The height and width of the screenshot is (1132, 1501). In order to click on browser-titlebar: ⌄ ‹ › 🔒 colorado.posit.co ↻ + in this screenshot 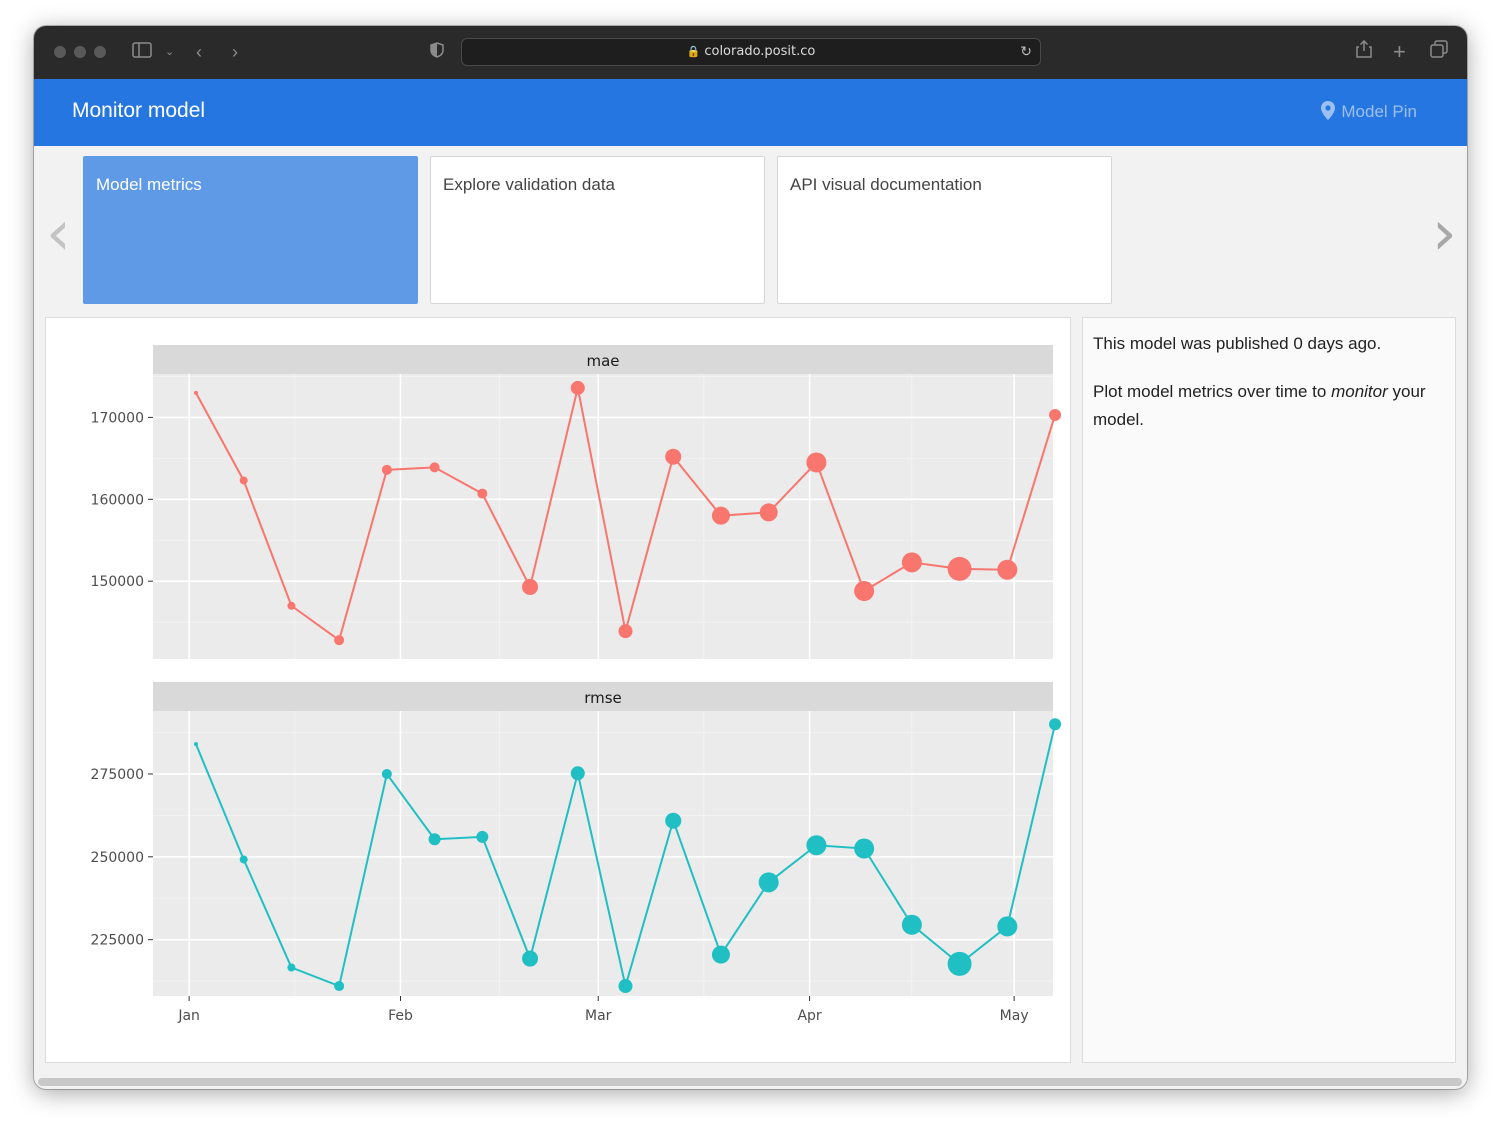, I will do `click(750, 53)`.